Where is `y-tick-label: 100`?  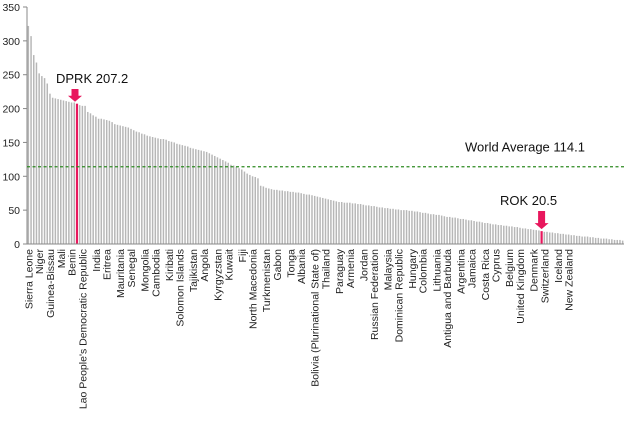 y-tick-label: 100 is located at coordinates (11, 177).